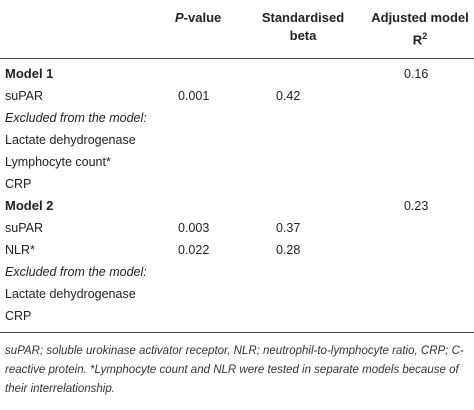 The image size is (474, 410). Describe the element at coordinates (237, 74) in the screenshot. I see `table-row: Model 1 0.16` at that location.